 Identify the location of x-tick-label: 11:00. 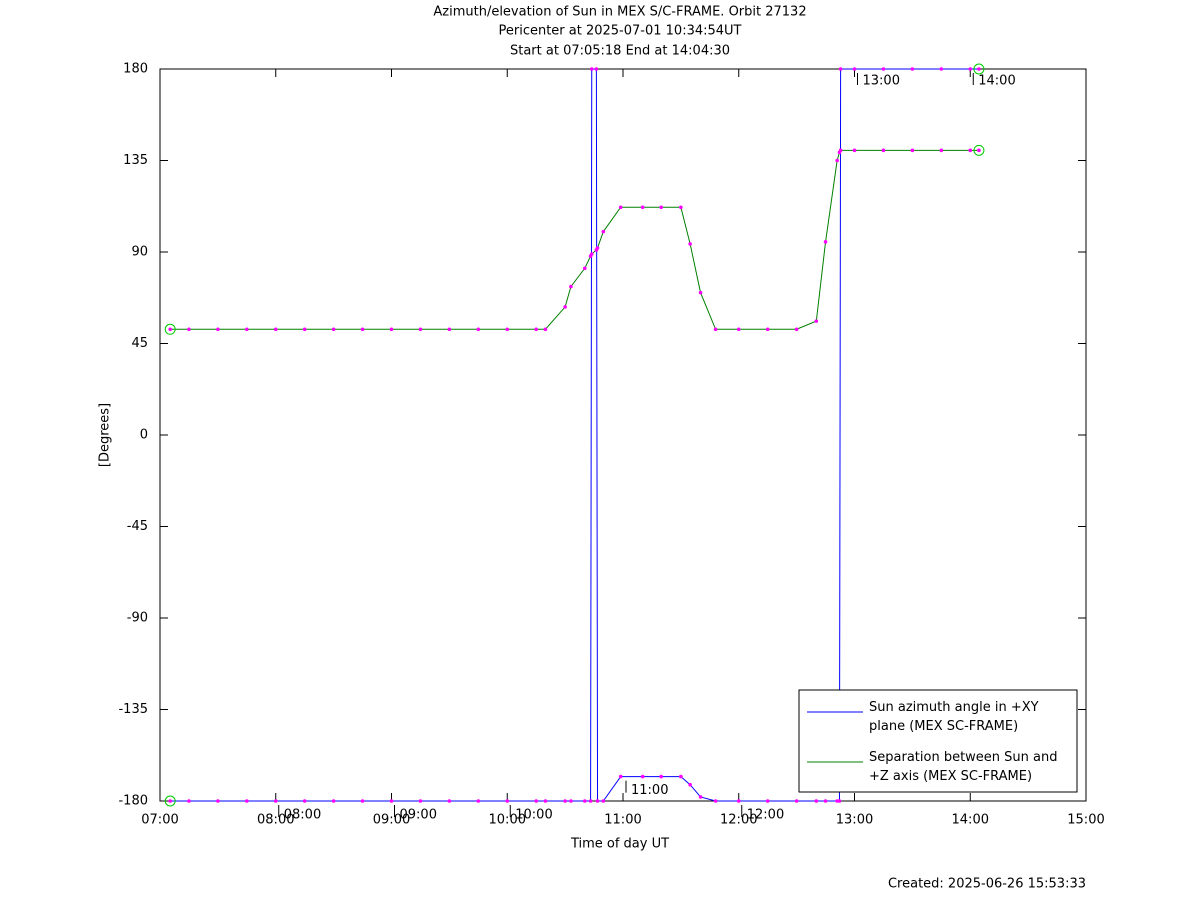
(622, 820).